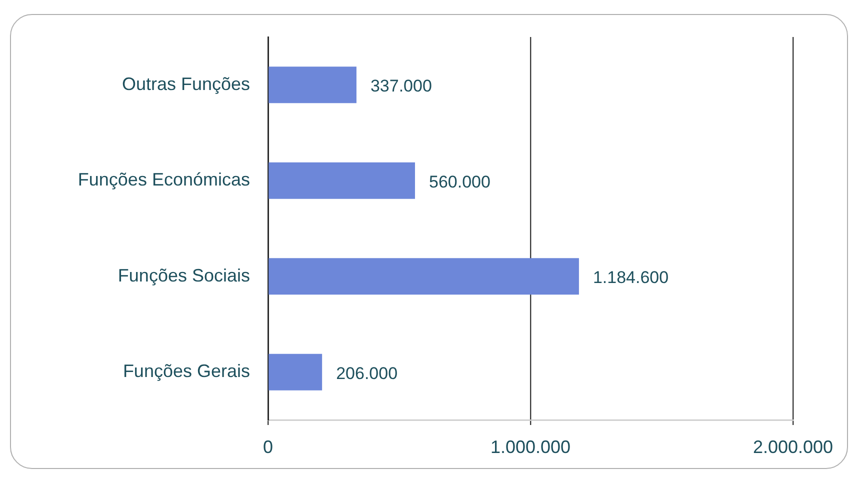 Image resolution: width=861 pixels, height=486 pixels. I want to click on y-tick-label: Funções Económicas, so click(164, 180).